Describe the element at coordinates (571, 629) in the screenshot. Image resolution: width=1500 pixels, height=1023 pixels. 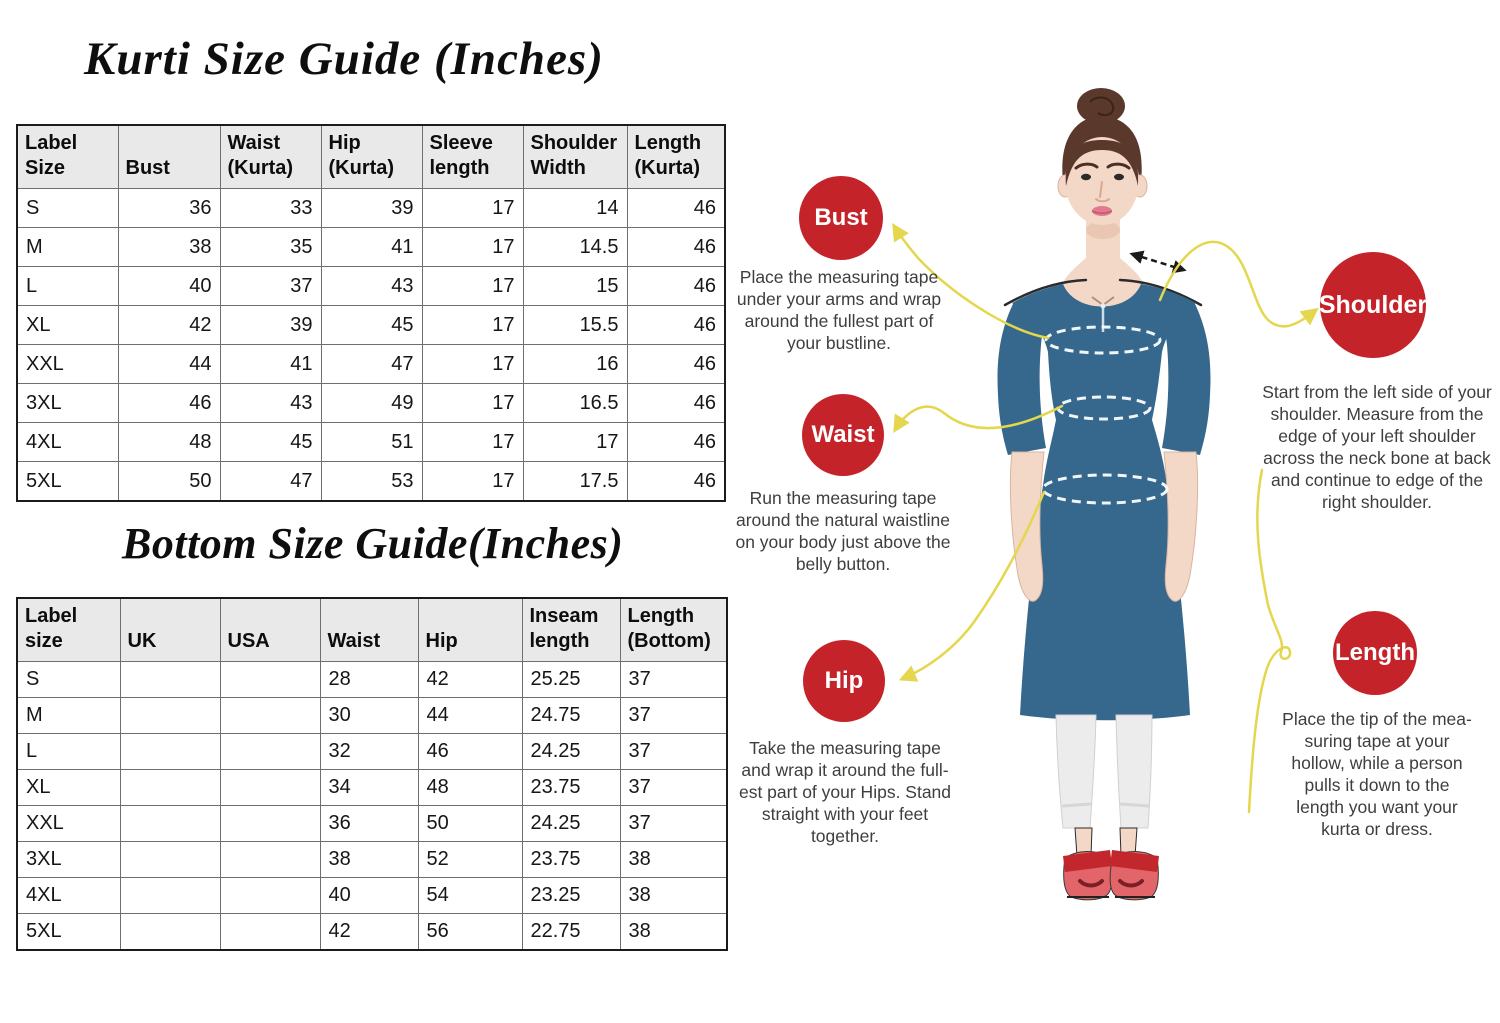
I see `column-header: Inseam length` at that location.